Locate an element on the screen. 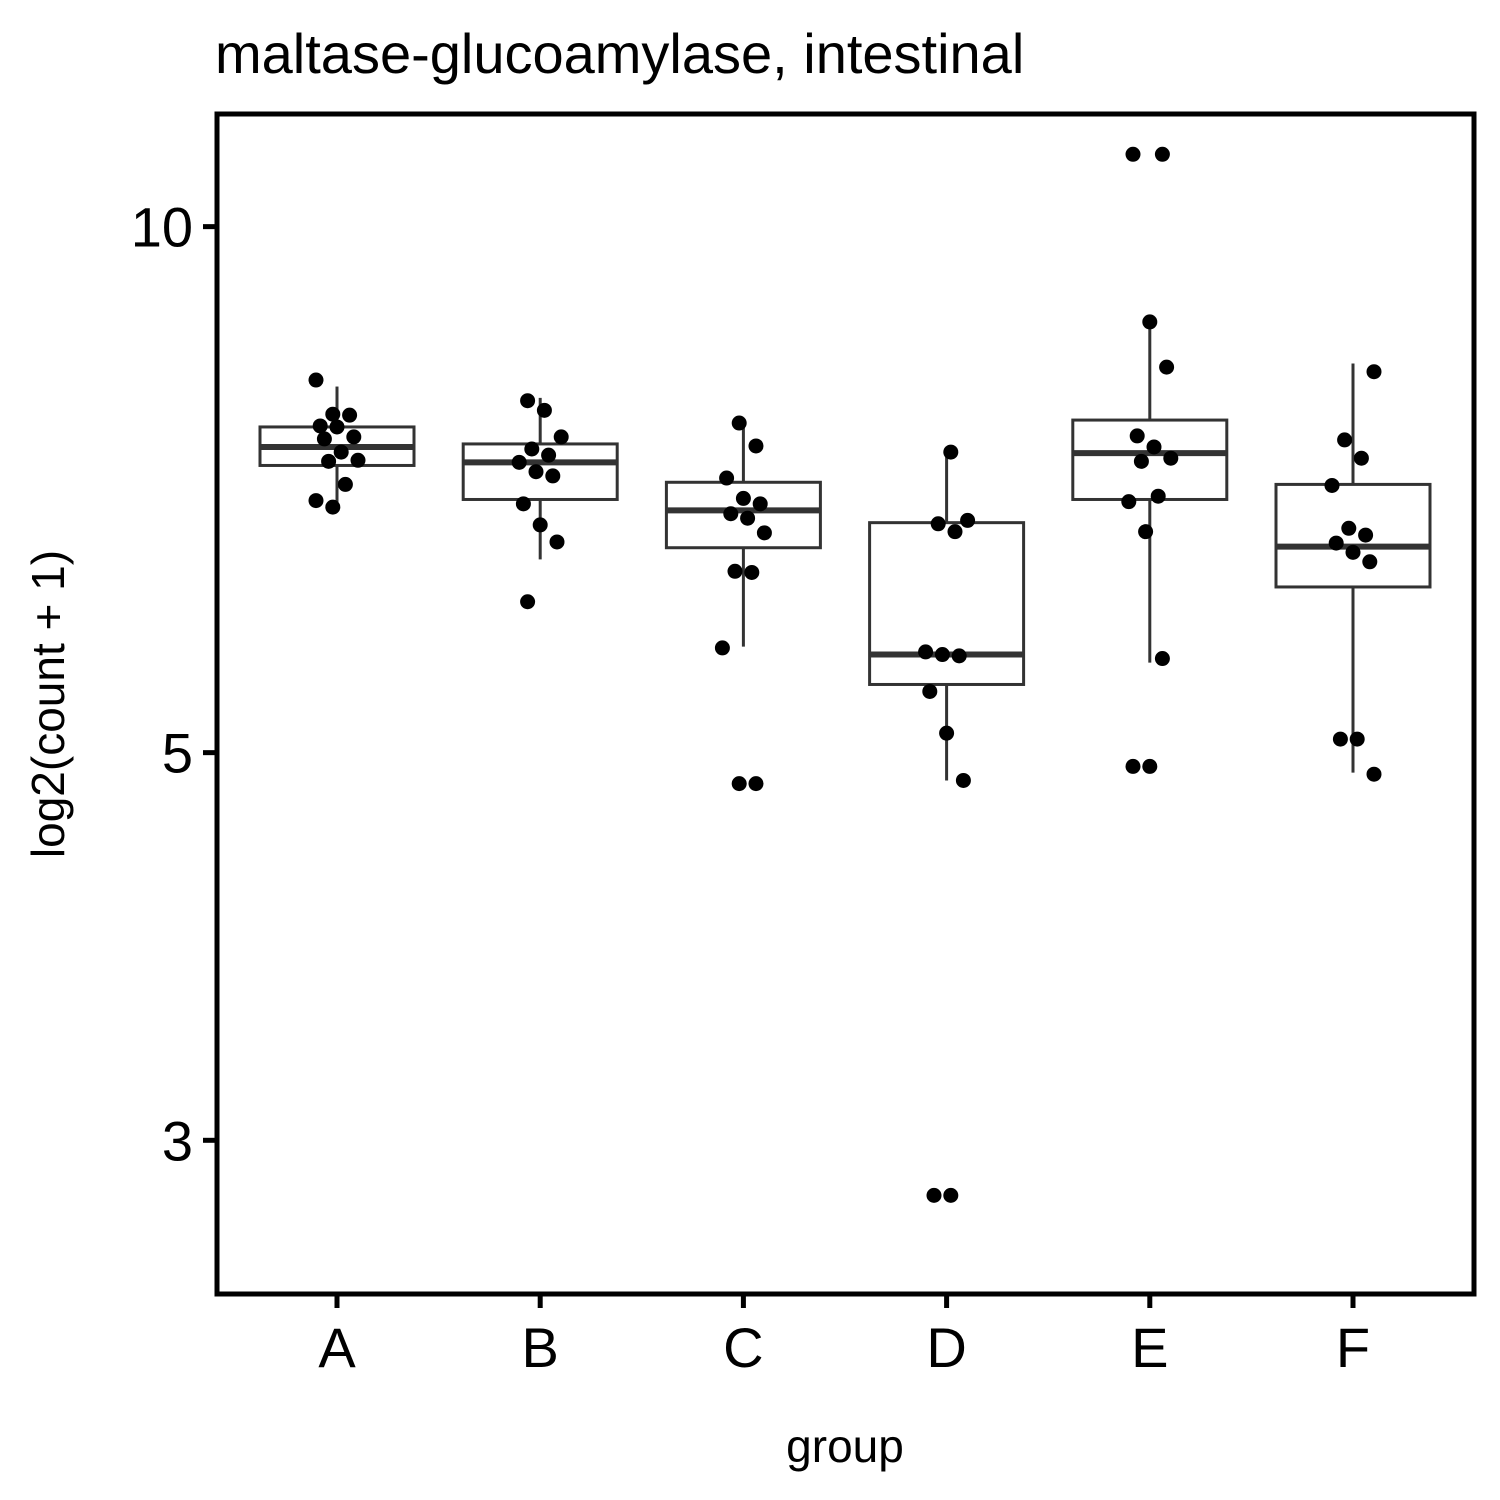  x-axis: A B C D E F is located at coordinates (844, 1336).